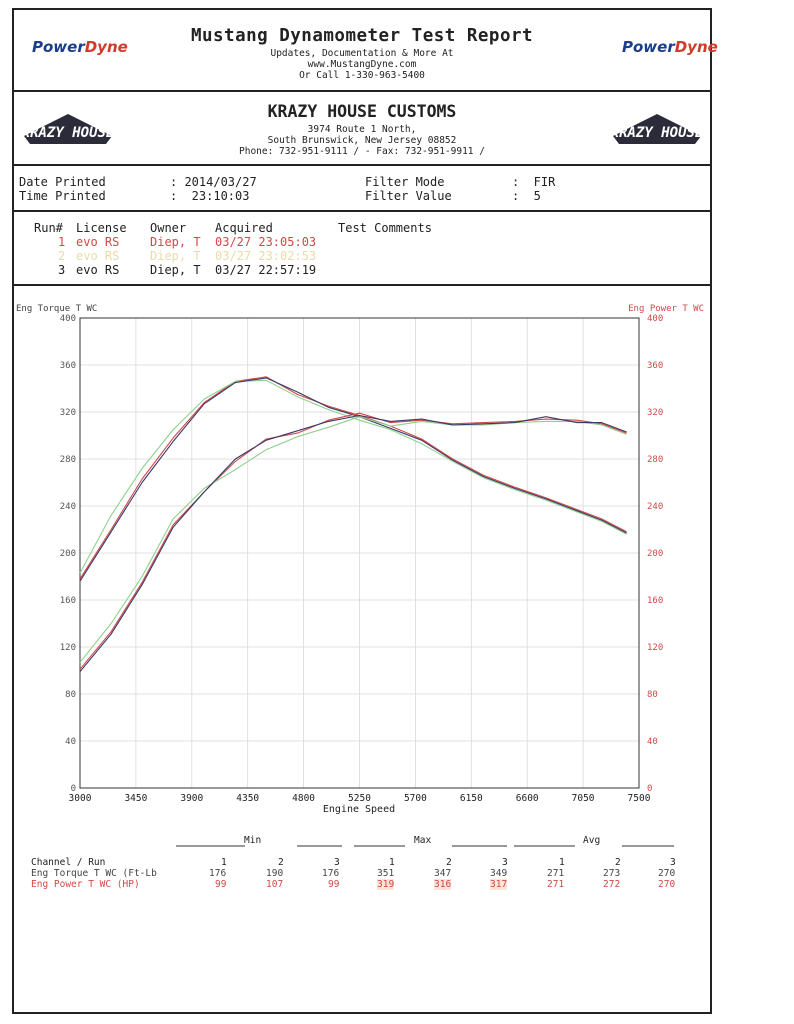 The height and width of the screenshot is (1024, 794). What do you see at coordinates (655, 366) in the screenshot?
I see `y-tick-label-right: 360` at bounding box center [655, 366].